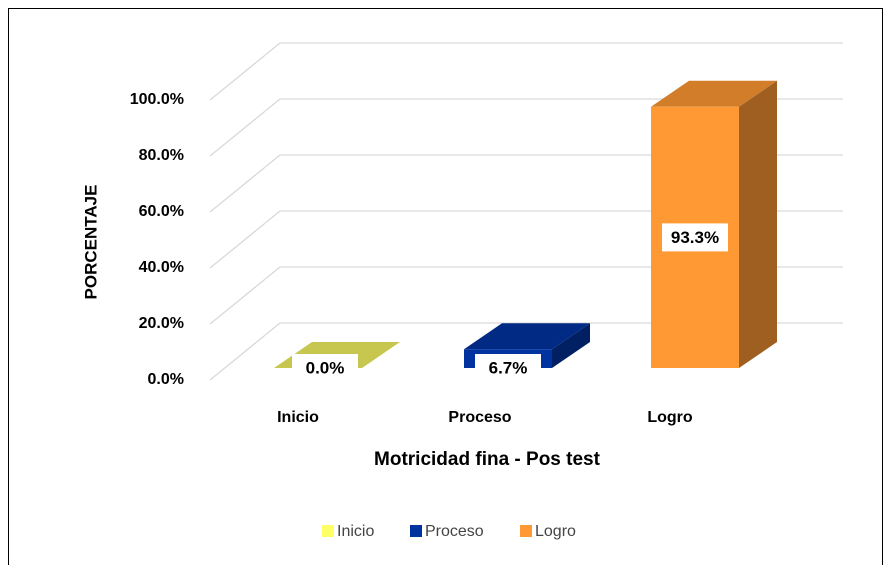 This screenshot has width=891, height=565. Describe the element at coordinates (161, 323) in the screenshot. I see `y-tick-label: 20.0%` at that location.